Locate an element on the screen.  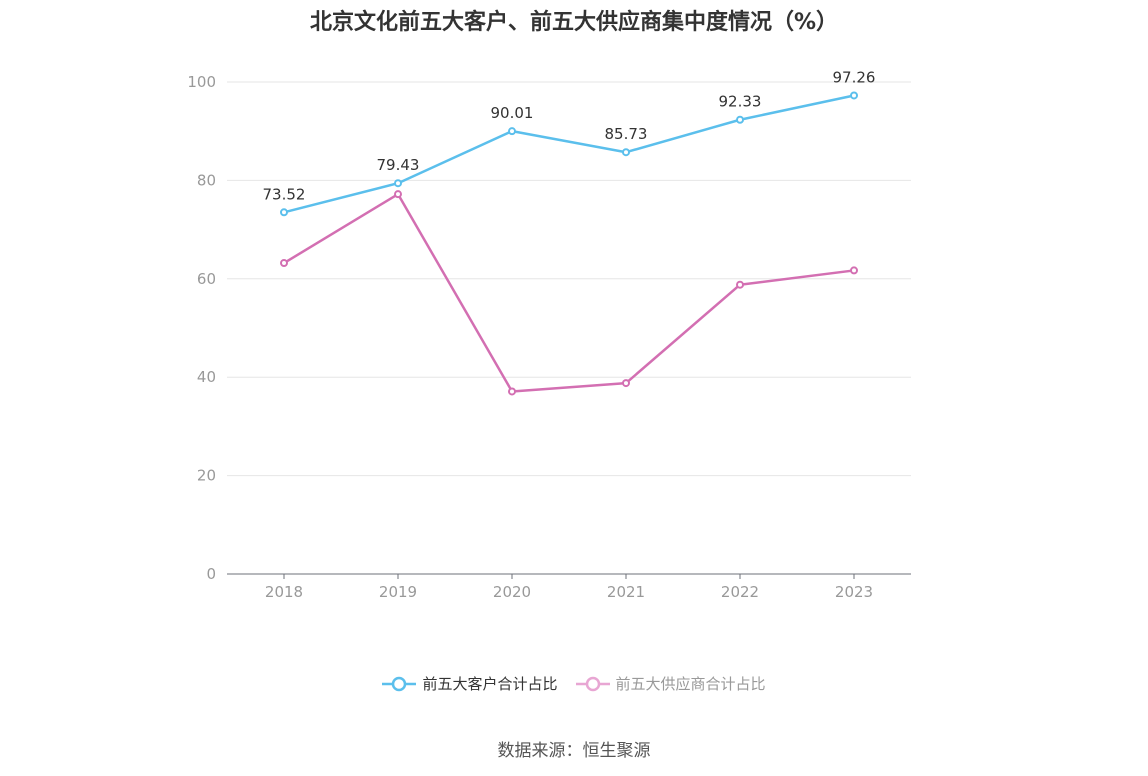
data-label: 97.26 is located at coordinates (854, 77).